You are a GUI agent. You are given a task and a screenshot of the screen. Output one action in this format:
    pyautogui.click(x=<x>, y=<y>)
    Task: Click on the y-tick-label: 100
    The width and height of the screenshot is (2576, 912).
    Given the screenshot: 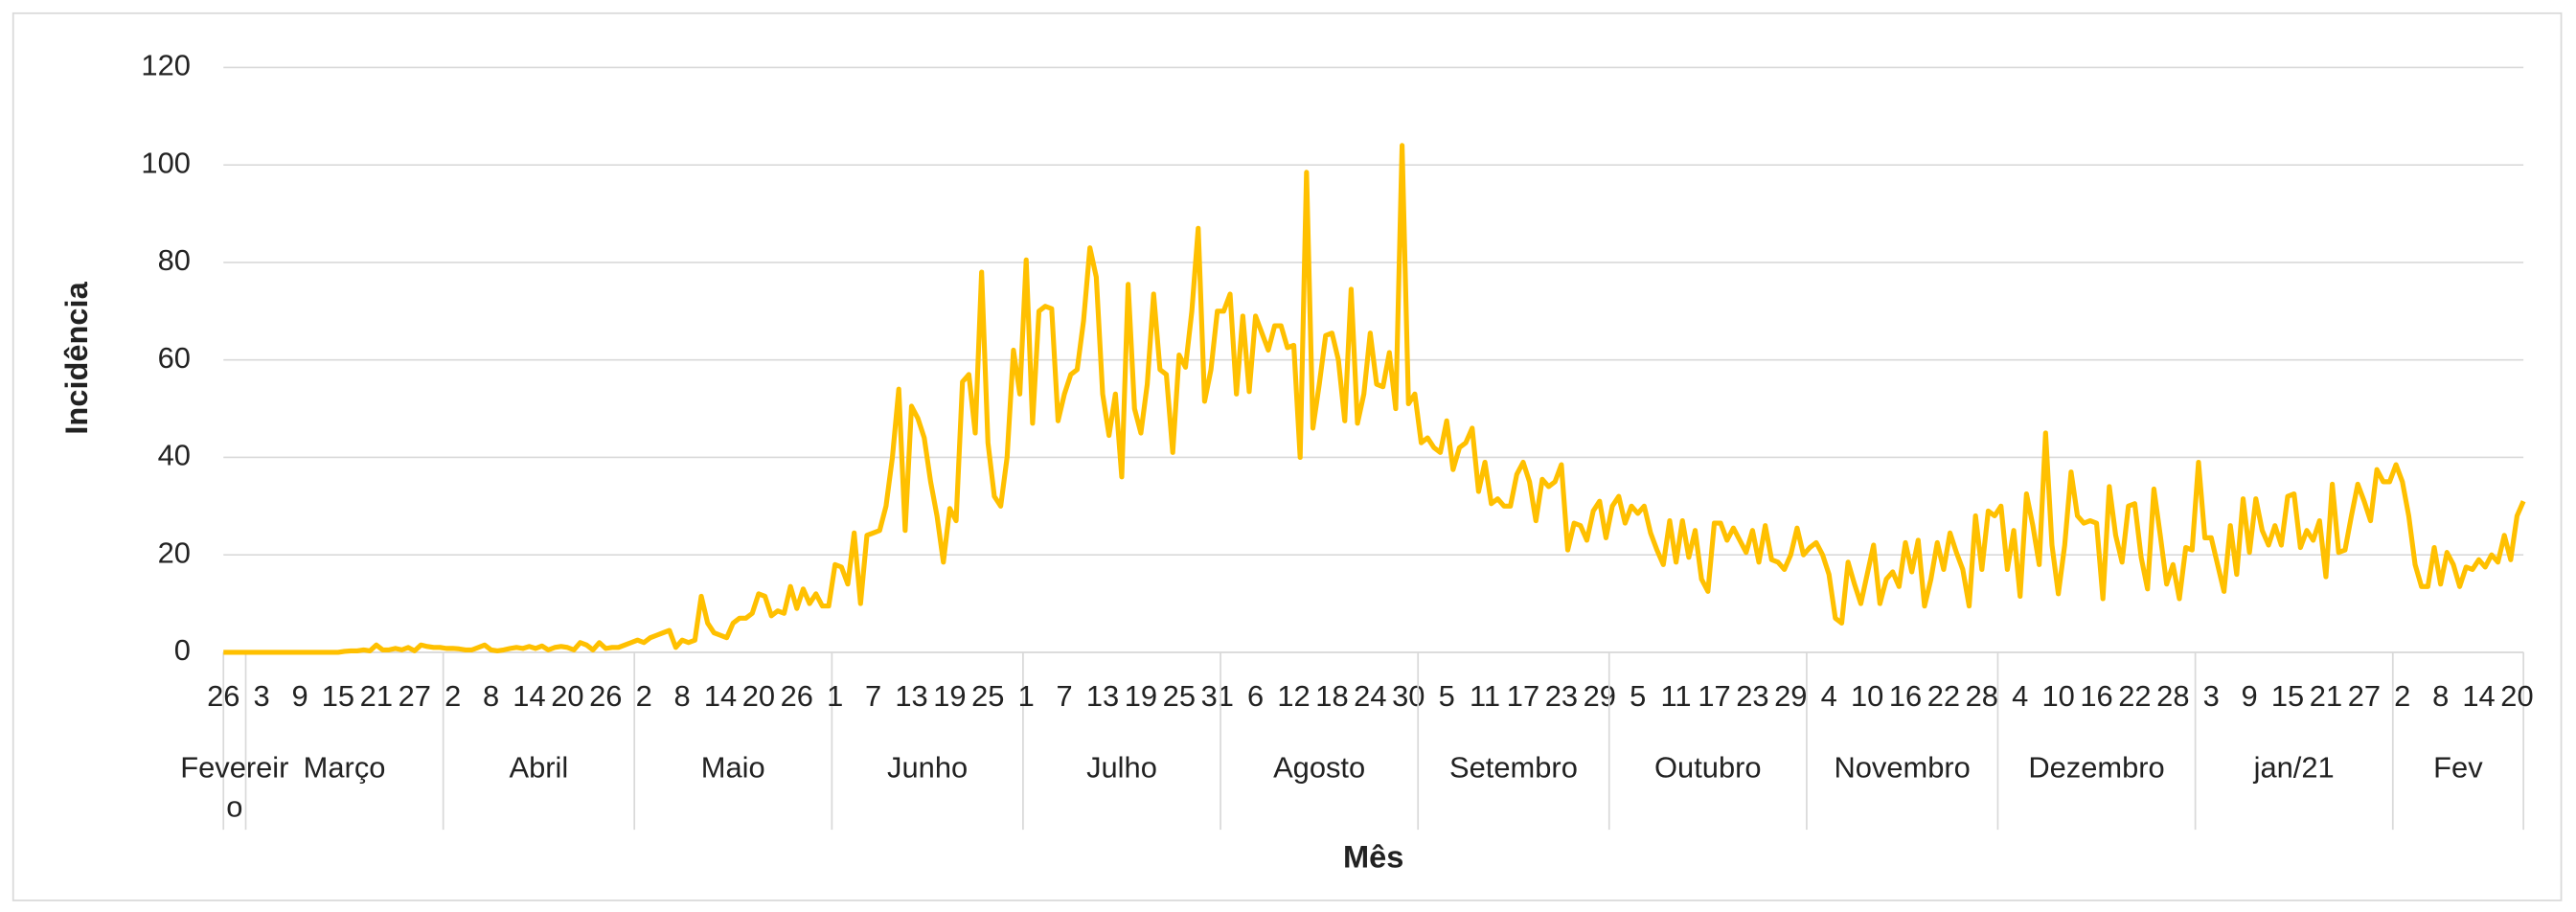 What is the action you would take?
    pyautogui.click(x=166, y=162)
    